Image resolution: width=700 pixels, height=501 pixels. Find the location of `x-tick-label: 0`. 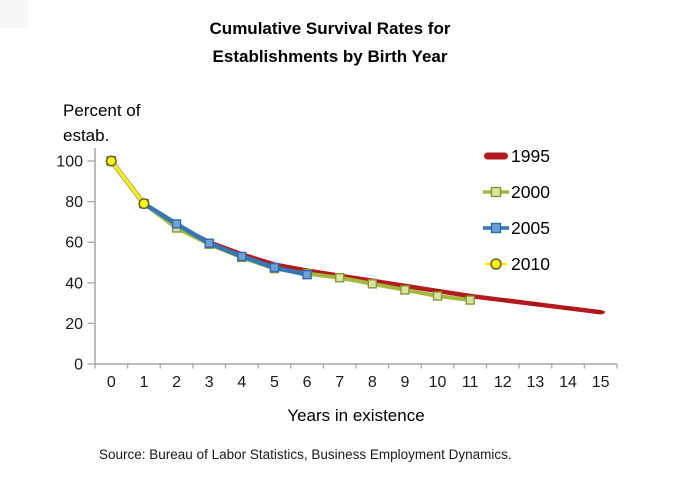

x-tick-label: 0 is located at coordinates (111, 382).